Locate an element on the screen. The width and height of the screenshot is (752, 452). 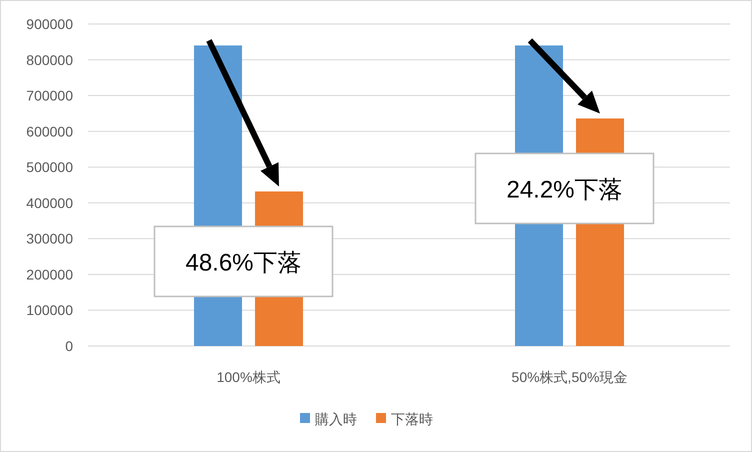
y-tick-label: 300000 is located at coordinates (50, 238).